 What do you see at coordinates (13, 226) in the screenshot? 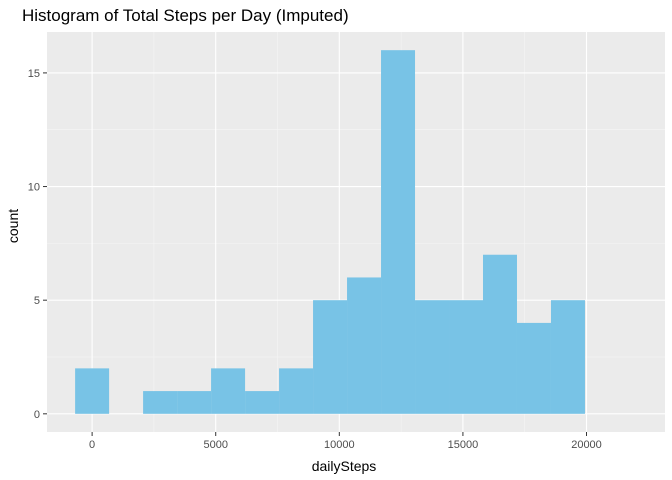
I see `y-axis-title: count` at bounding box center [13, 226].